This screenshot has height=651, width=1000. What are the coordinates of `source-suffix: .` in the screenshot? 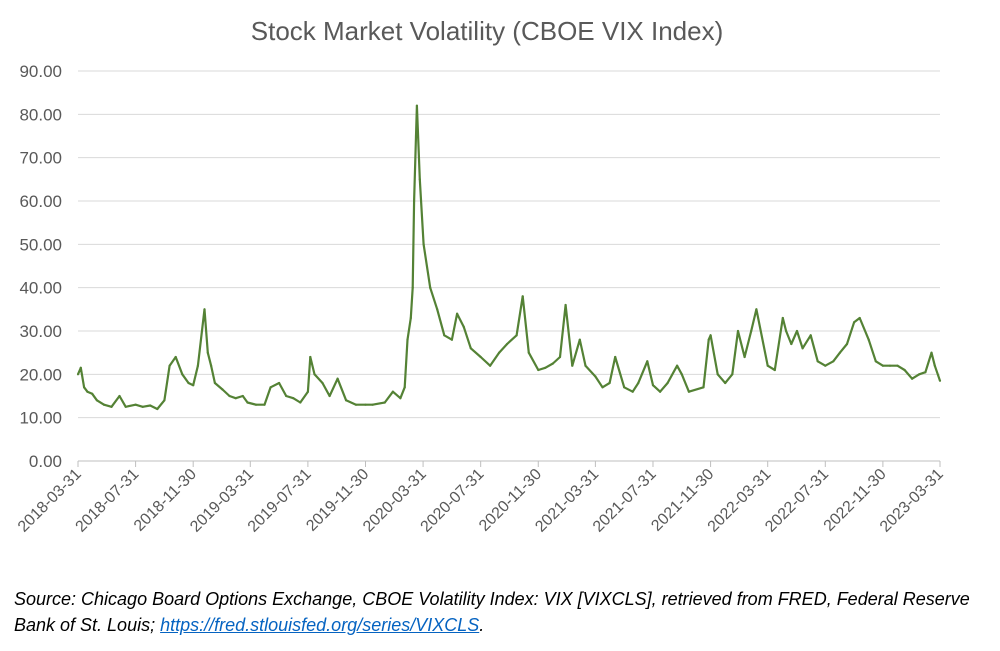 It's located at (481, 625).